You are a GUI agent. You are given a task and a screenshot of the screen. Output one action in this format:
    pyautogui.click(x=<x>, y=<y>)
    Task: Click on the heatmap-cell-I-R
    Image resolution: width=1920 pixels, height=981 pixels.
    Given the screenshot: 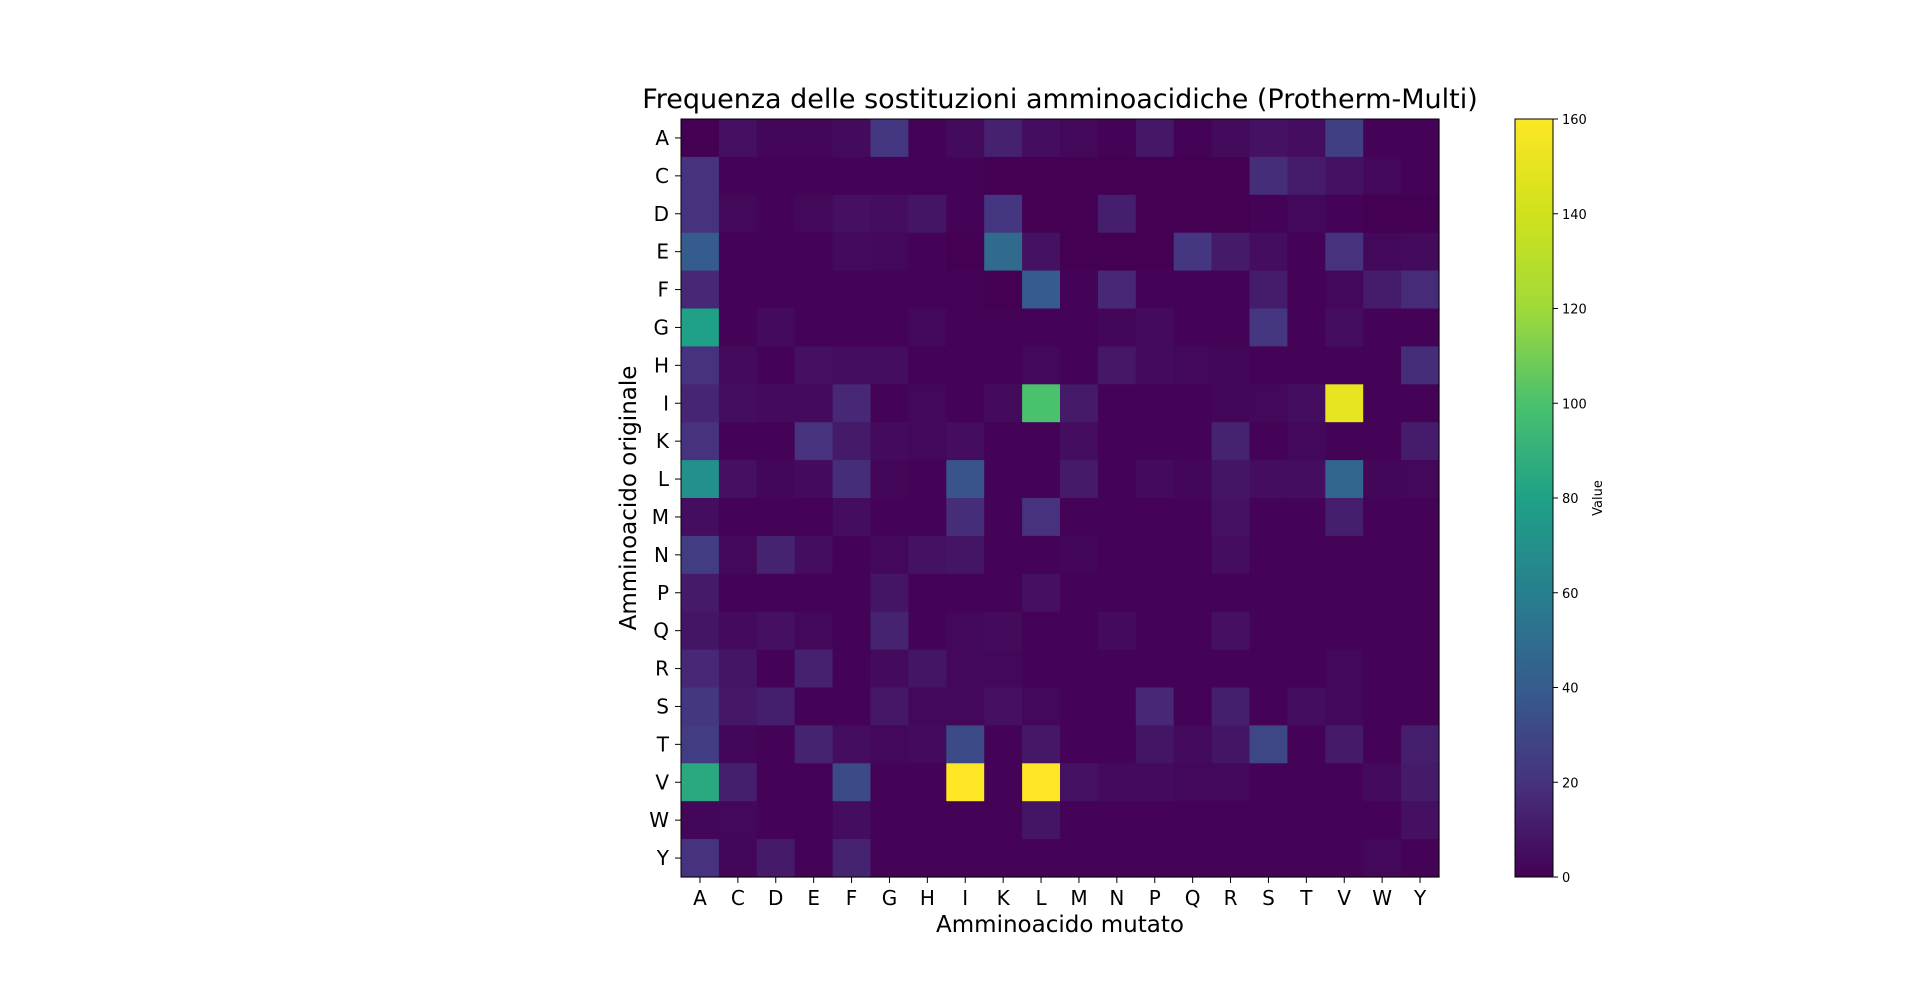 What is the action you would take?
    pyautogui.click(x=1231, y=403)
    